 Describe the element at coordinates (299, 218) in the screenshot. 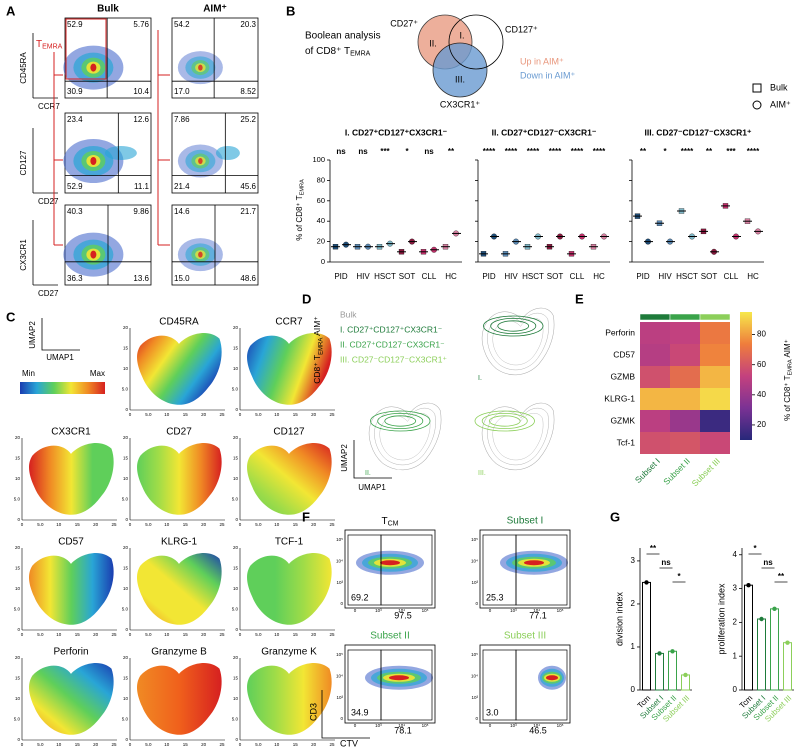

I see `label-main: % of CD8⁺ T` at that location.